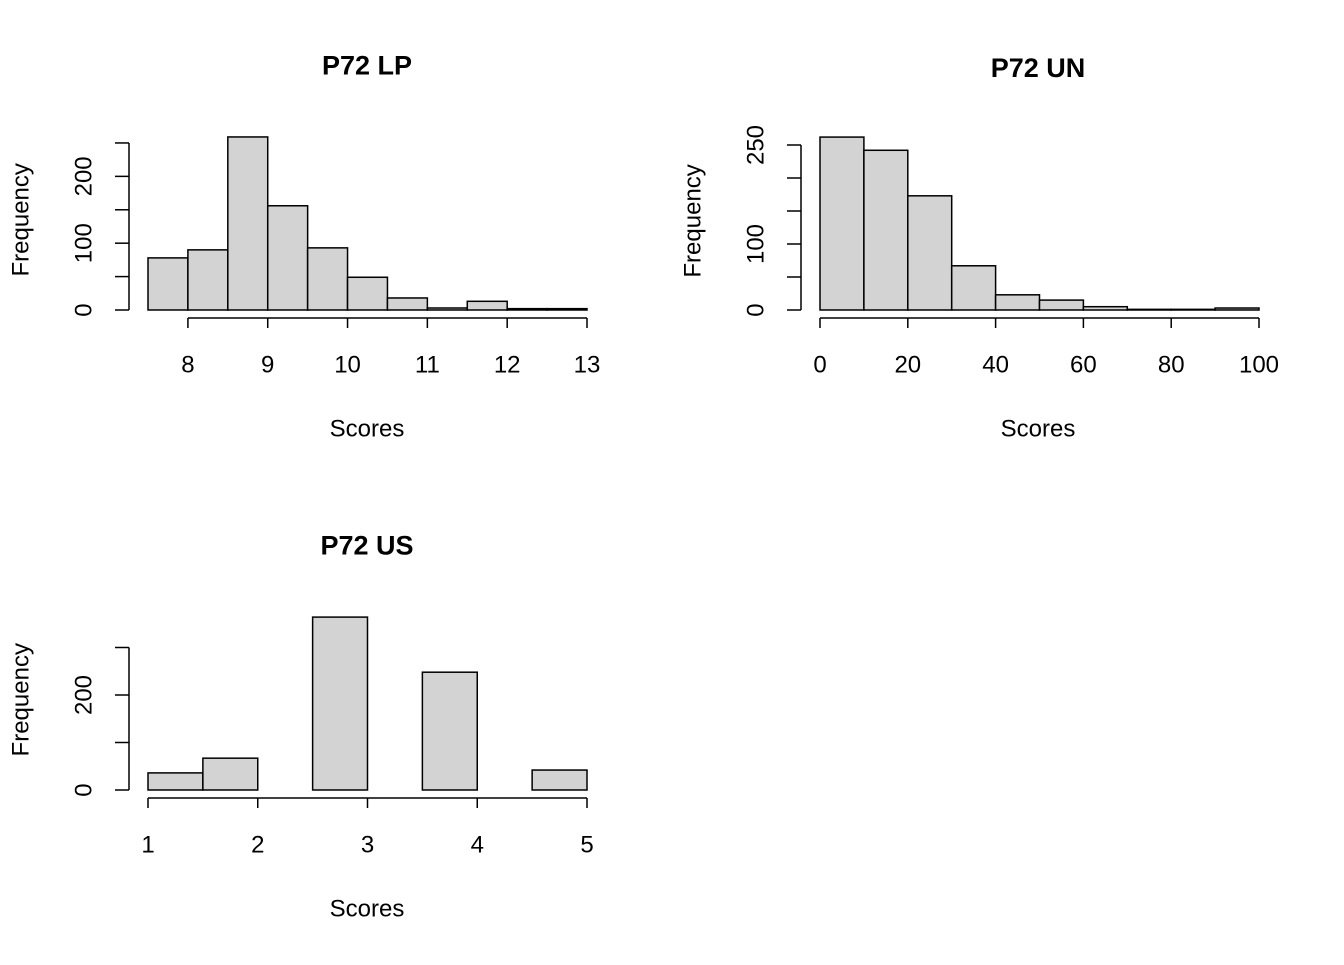 The width and height of the screenshot is (1344, 965). Describe the element at coordinates (1259, 364) in the screenshot. I see `x-tick-label: 100` at that location.